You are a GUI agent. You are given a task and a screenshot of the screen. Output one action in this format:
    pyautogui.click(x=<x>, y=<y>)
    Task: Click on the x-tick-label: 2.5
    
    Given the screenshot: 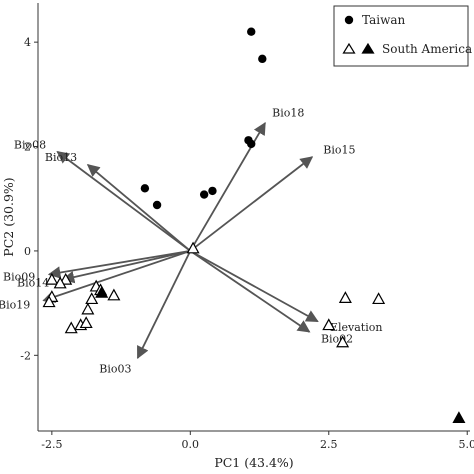 What is the action you would take?
    pyautogui.click(x=329, y=444)
    